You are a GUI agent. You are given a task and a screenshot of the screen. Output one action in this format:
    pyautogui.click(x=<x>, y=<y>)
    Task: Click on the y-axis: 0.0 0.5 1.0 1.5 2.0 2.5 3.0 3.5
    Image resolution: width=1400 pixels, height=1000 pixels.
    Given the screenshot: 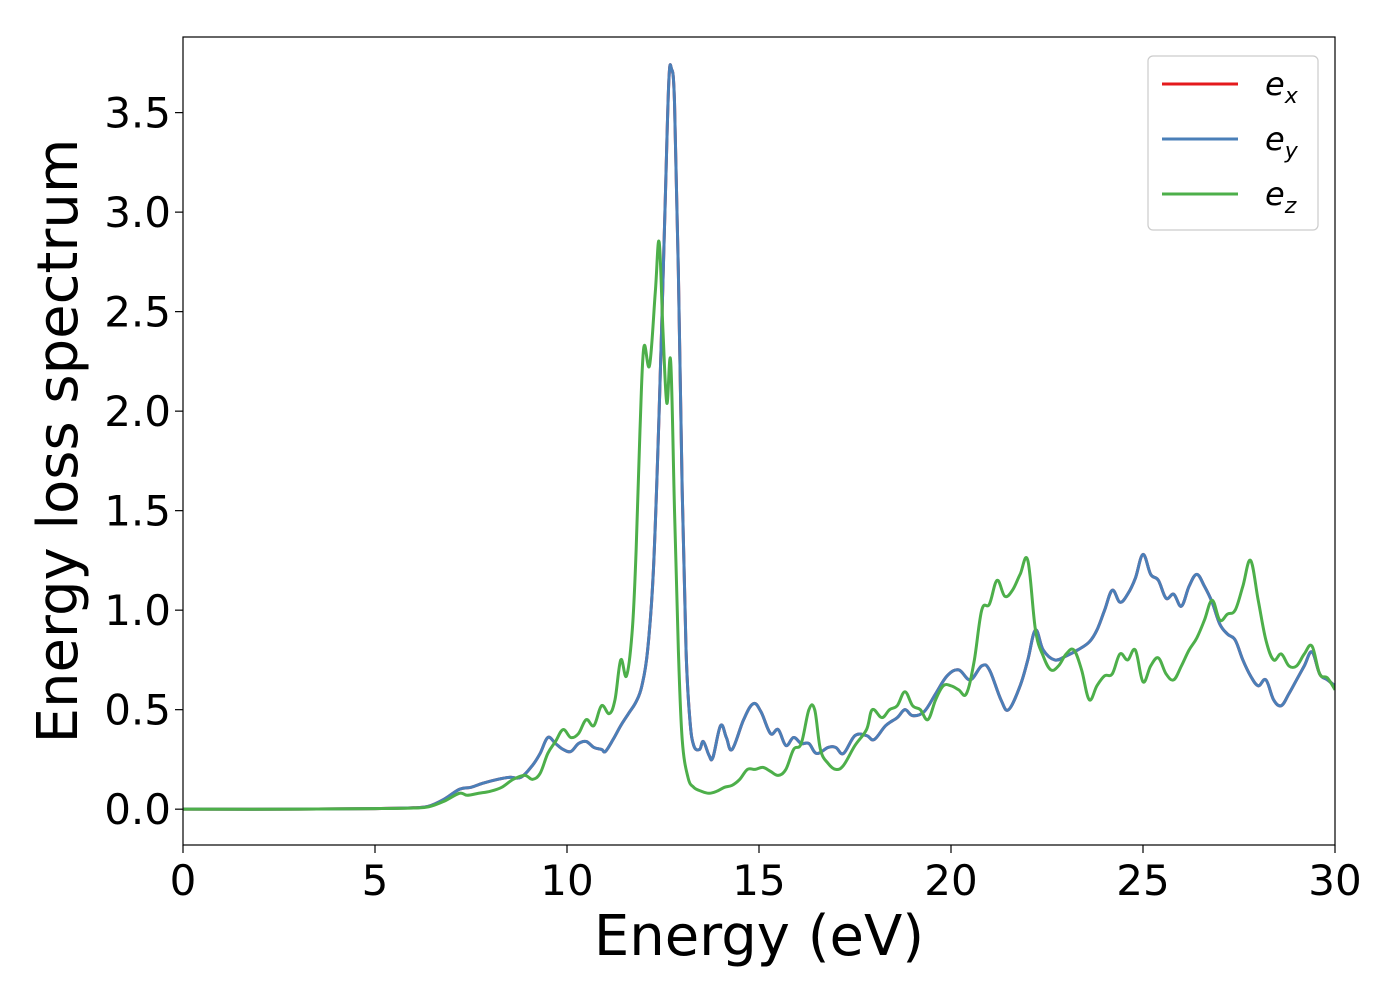 What is the action you would take?
    pyautogui.click(x=143, y=461)
    